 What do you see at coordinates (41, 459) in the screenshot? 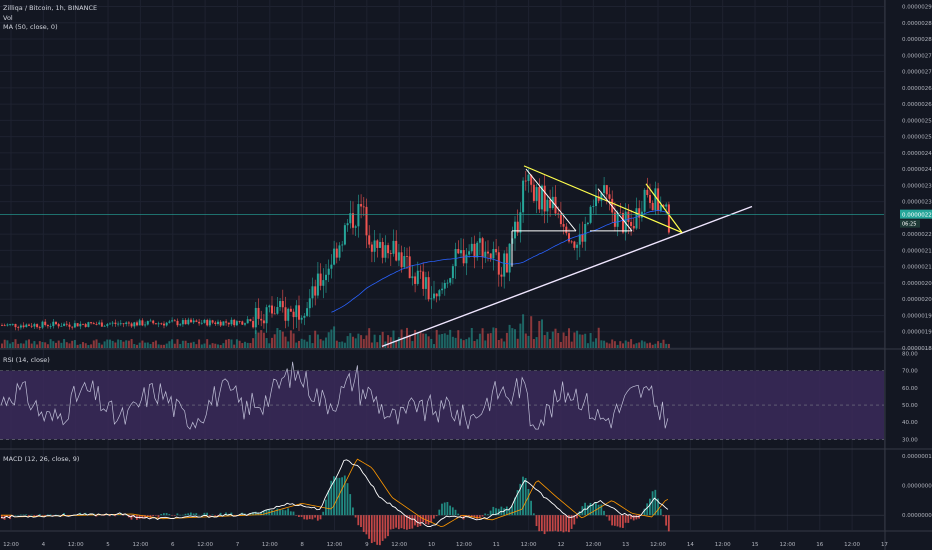
I see `macd-title: MACD (12, 26, close, 9)` at bounding box center [41, 459].